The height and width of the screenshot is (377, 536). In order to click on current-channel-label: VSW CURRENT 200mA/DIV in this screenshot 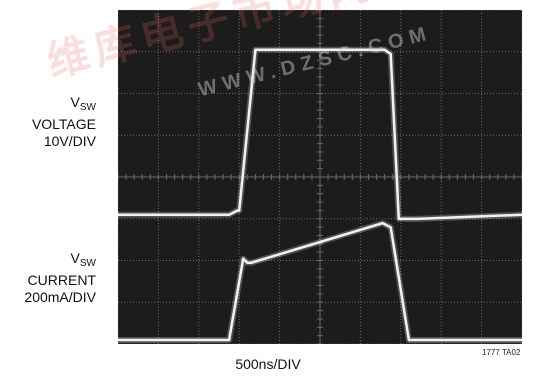, I will do `click(53, 278)`.